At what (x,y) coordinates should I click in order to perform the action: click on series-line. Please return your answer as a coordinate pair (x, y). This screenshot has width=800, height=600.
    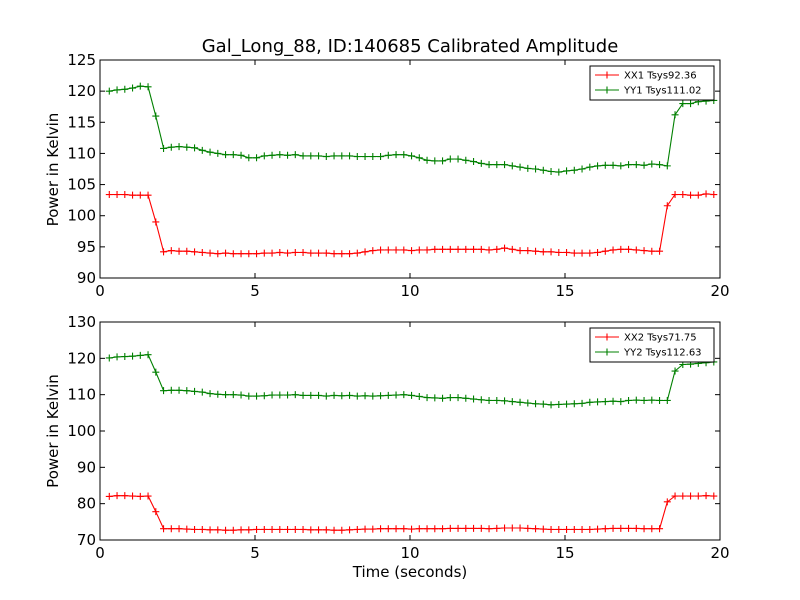
    Looking at the image, I should click on (411, 513).